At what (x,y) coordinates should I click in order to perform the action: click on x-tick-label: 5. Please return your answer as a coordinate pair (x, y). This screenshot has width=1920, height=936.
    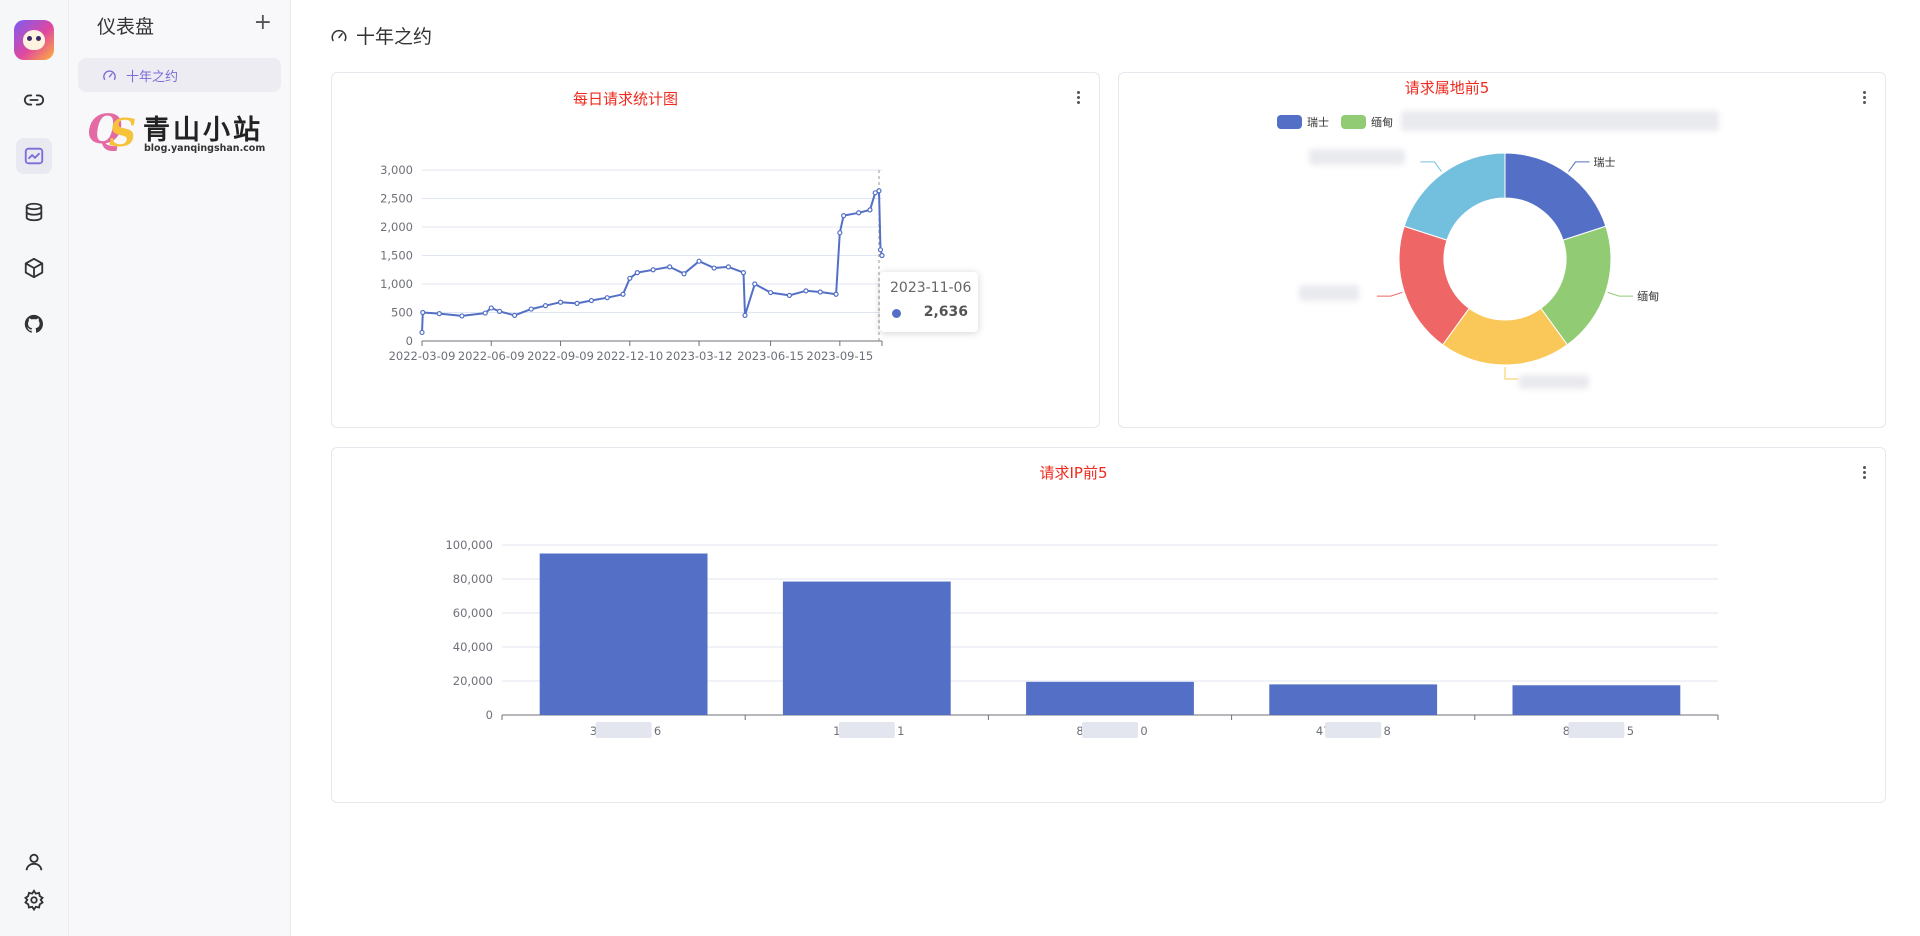
    Looking at the image, I should click on (1630, 731).